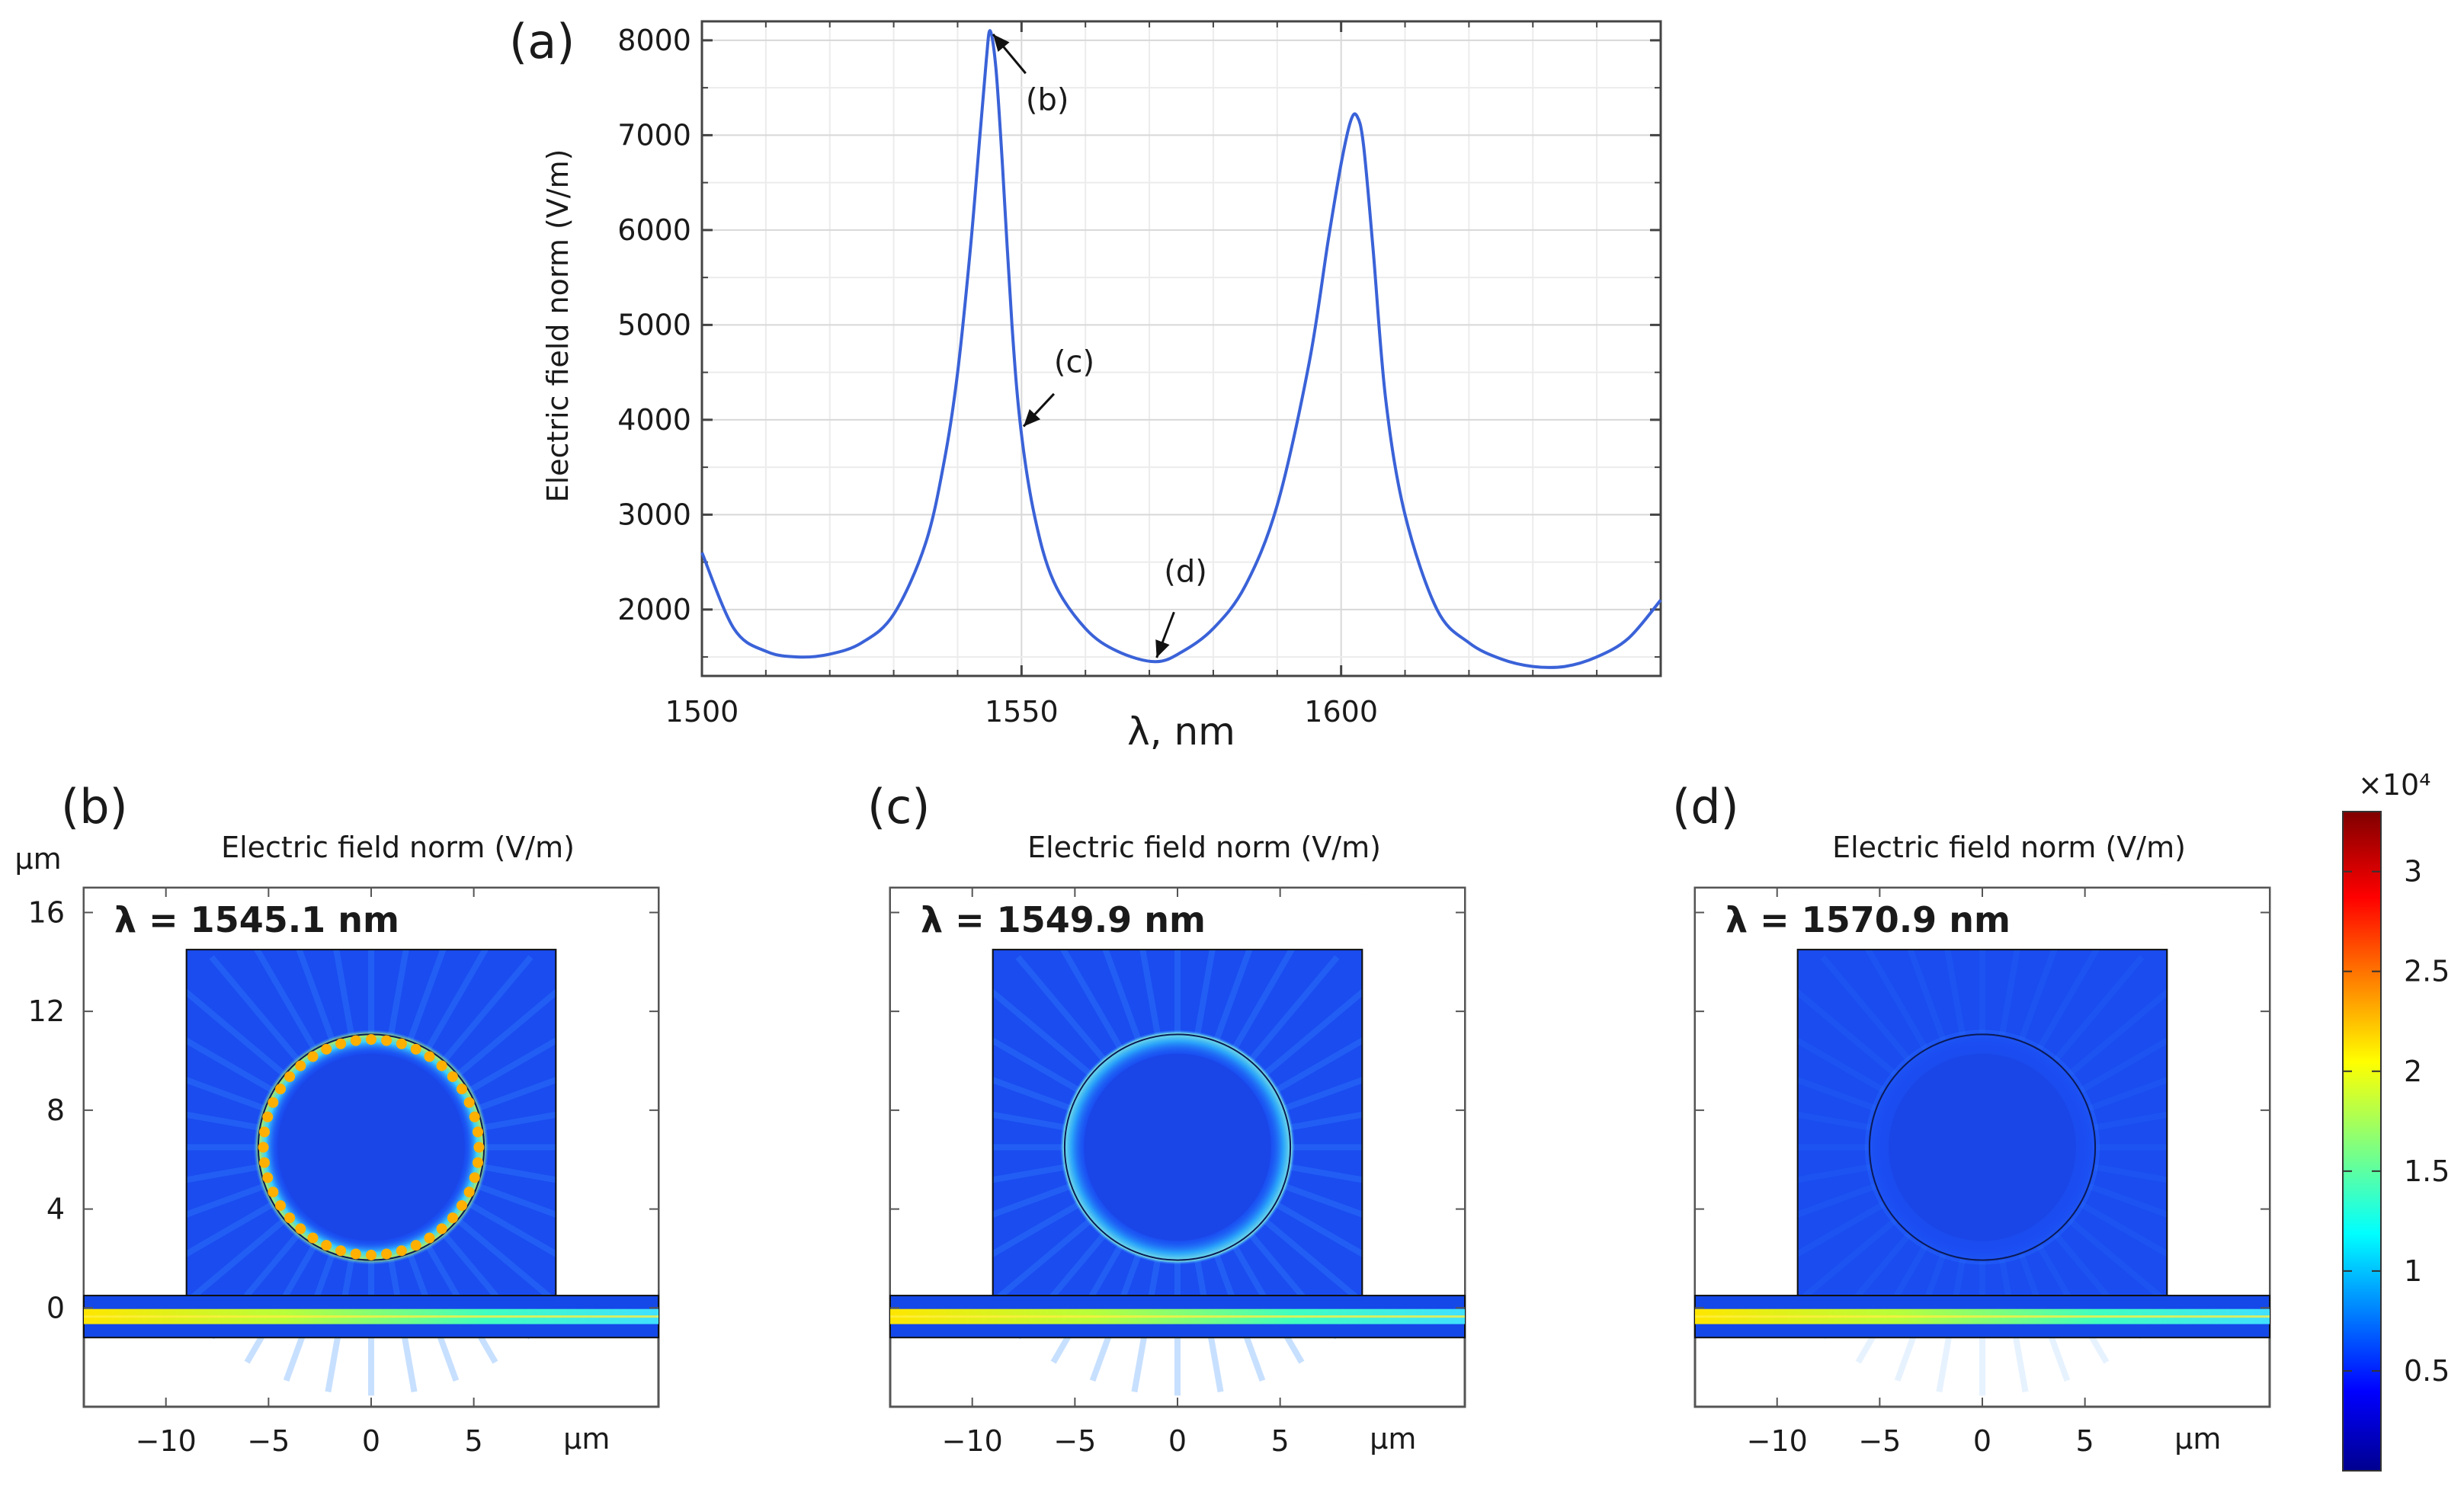 This screenshot has height=1486, width=2464. Describe the element at coordinates (1280, 1441) in the screenshot. I see `x-tick-label: 5` at that location.